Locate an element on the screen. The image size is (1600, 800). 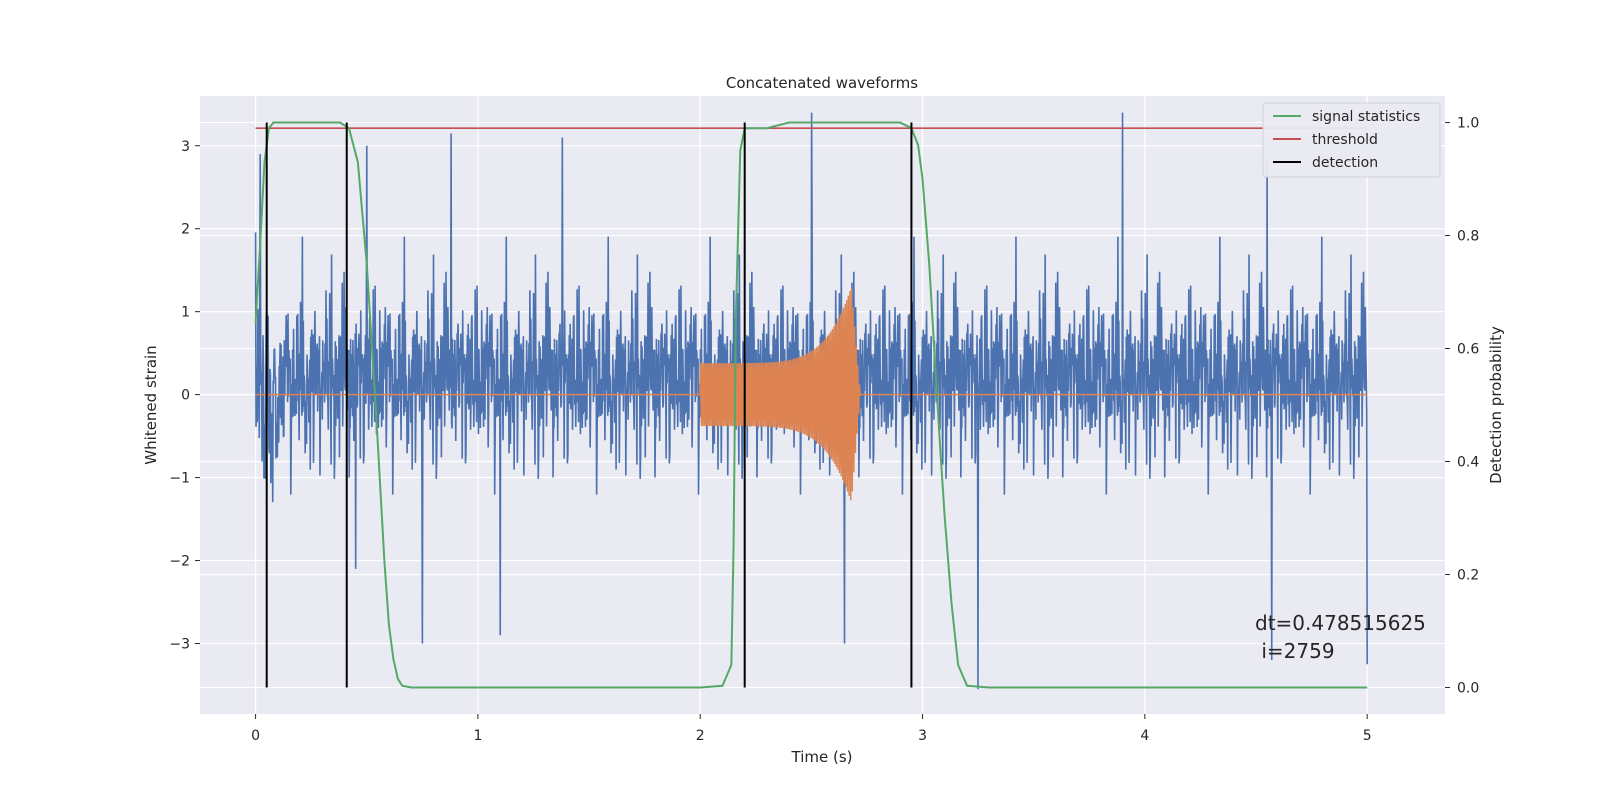
y-tick-label-left: −3 is located at coordinates (179, 644).